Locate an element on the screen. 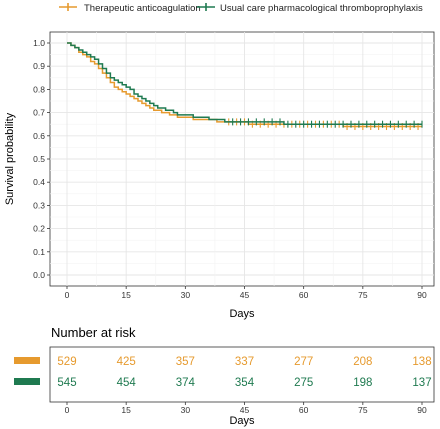  risk-count-row-1: 357 is located at coordinates (185, 362).